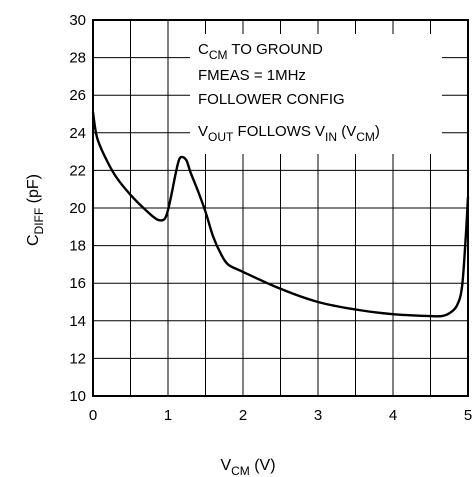  Describe the element at coordinates (77, 358) in the screenshot. I see `y-tick-label: 12` at that location.